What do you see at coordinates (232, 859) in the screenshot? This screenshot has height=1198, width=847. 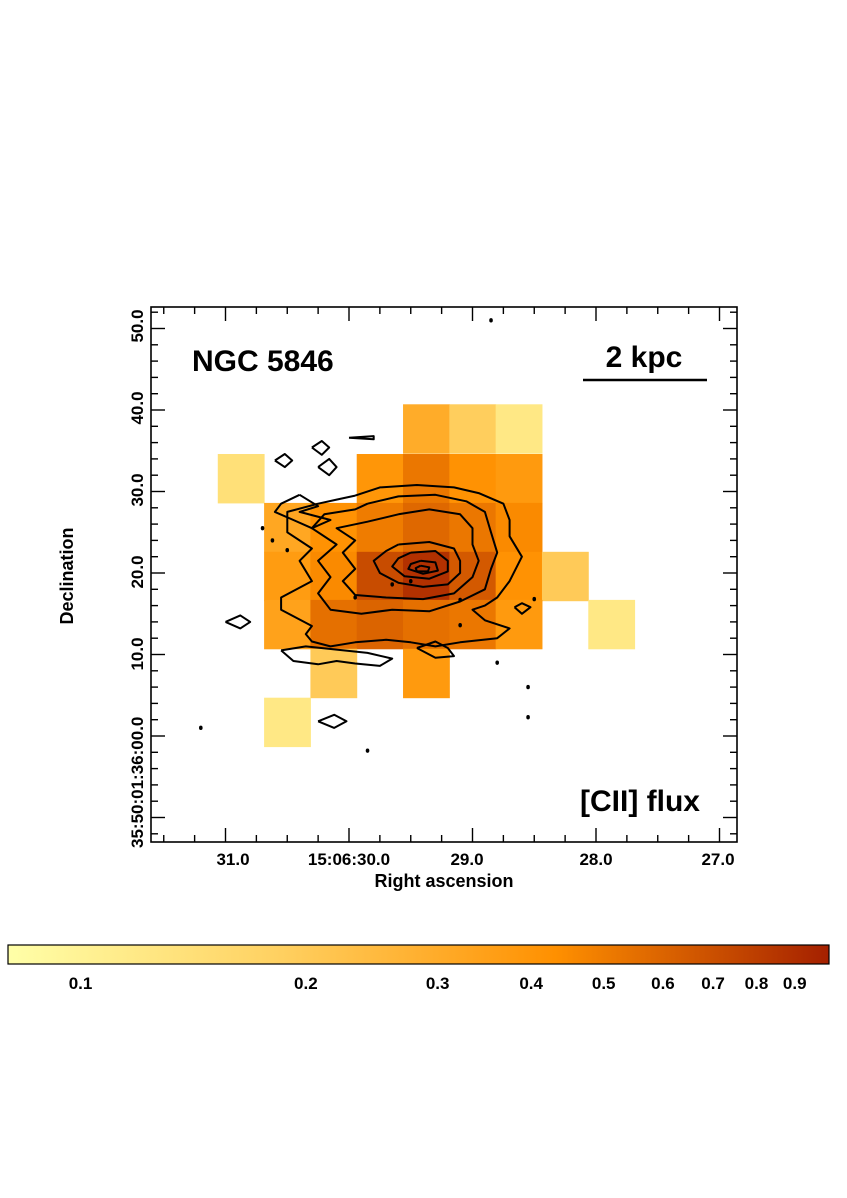 I see `x-tick-label: 31.0` at bounding box center [232, 859].